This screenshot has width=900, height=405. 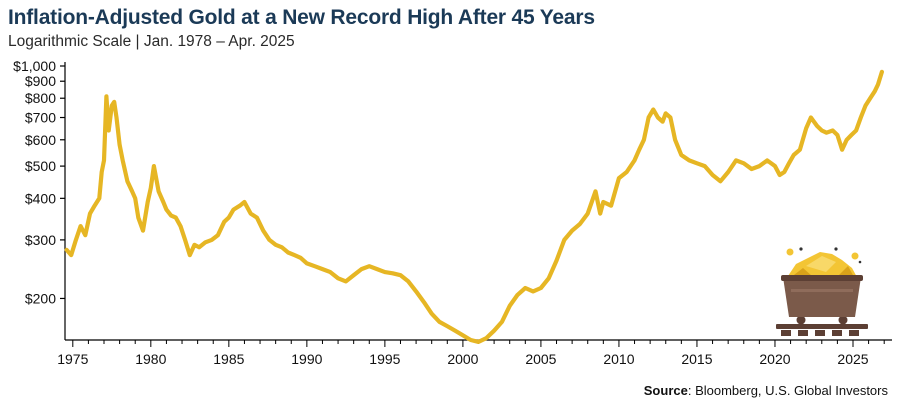 I want to click on x-tick-label: 2005, so click(x=540, y=359).